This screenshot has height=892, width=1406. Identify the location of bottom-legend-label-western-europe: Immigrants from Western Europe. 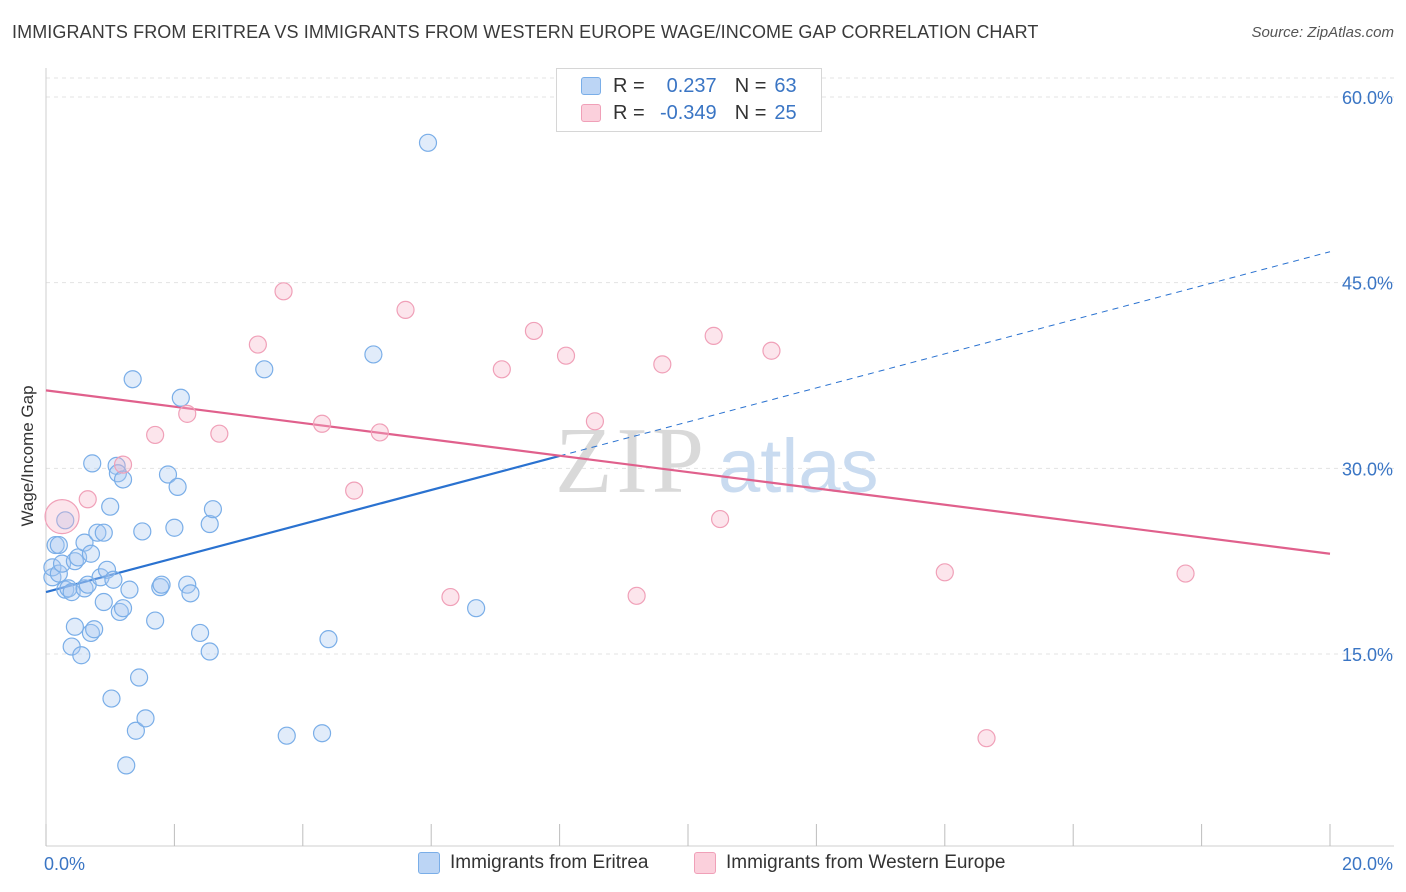
(866, 862).